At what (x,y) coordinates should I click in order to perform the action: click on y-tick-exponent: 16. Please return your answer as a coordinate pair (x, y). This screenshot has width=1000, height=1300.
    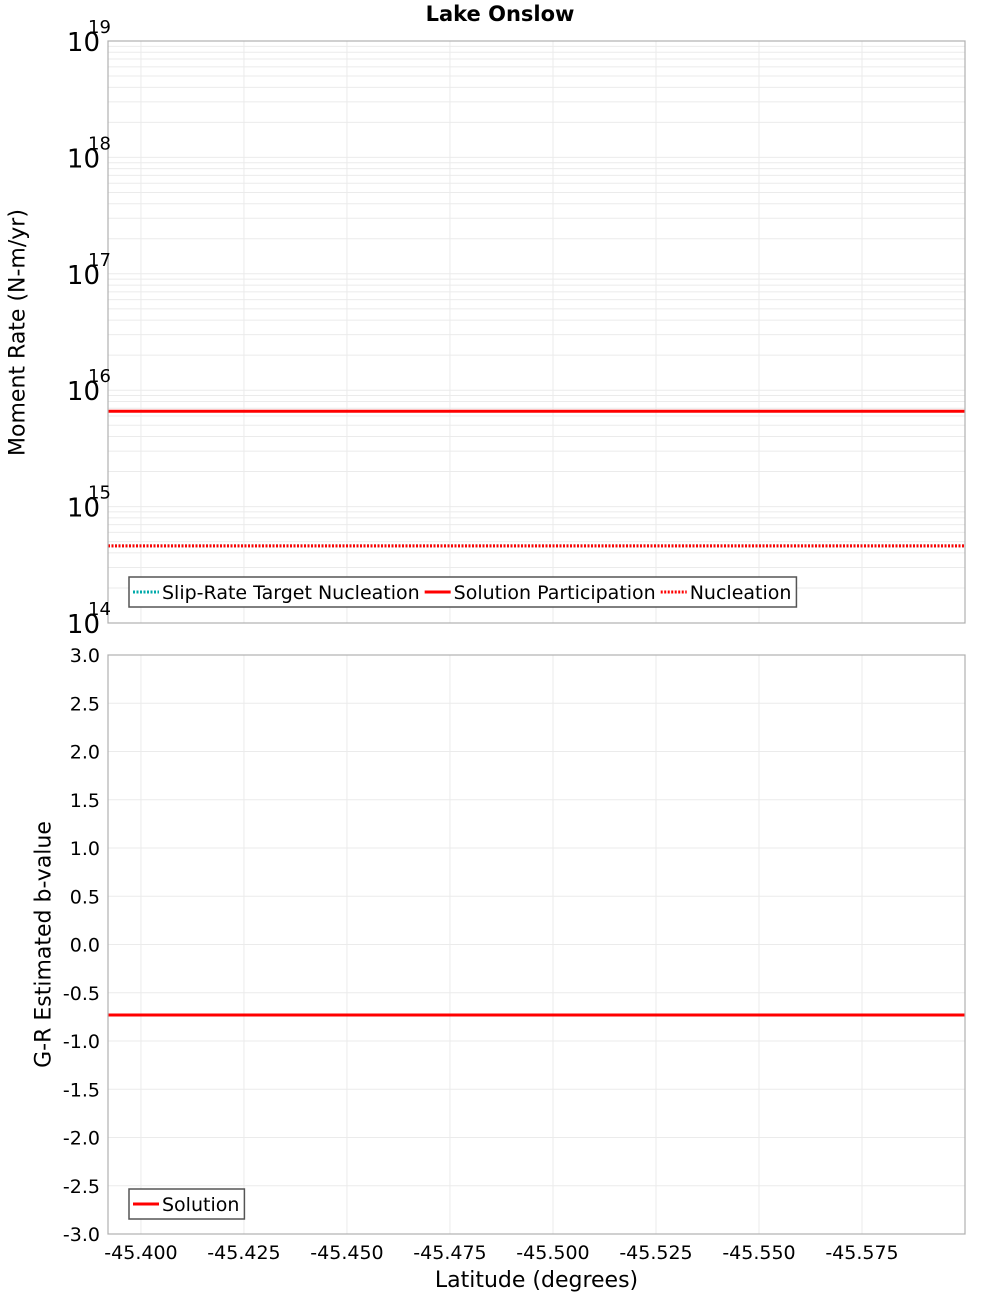
    Looking at the image, I should click on (99, 376).